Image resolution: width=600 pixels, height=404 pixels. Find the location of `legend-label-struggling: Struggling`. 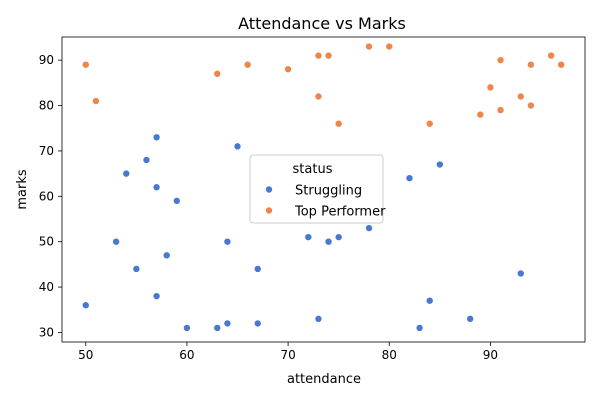

legend-label-struggling: Struggling is located at coordinates (328, 191).